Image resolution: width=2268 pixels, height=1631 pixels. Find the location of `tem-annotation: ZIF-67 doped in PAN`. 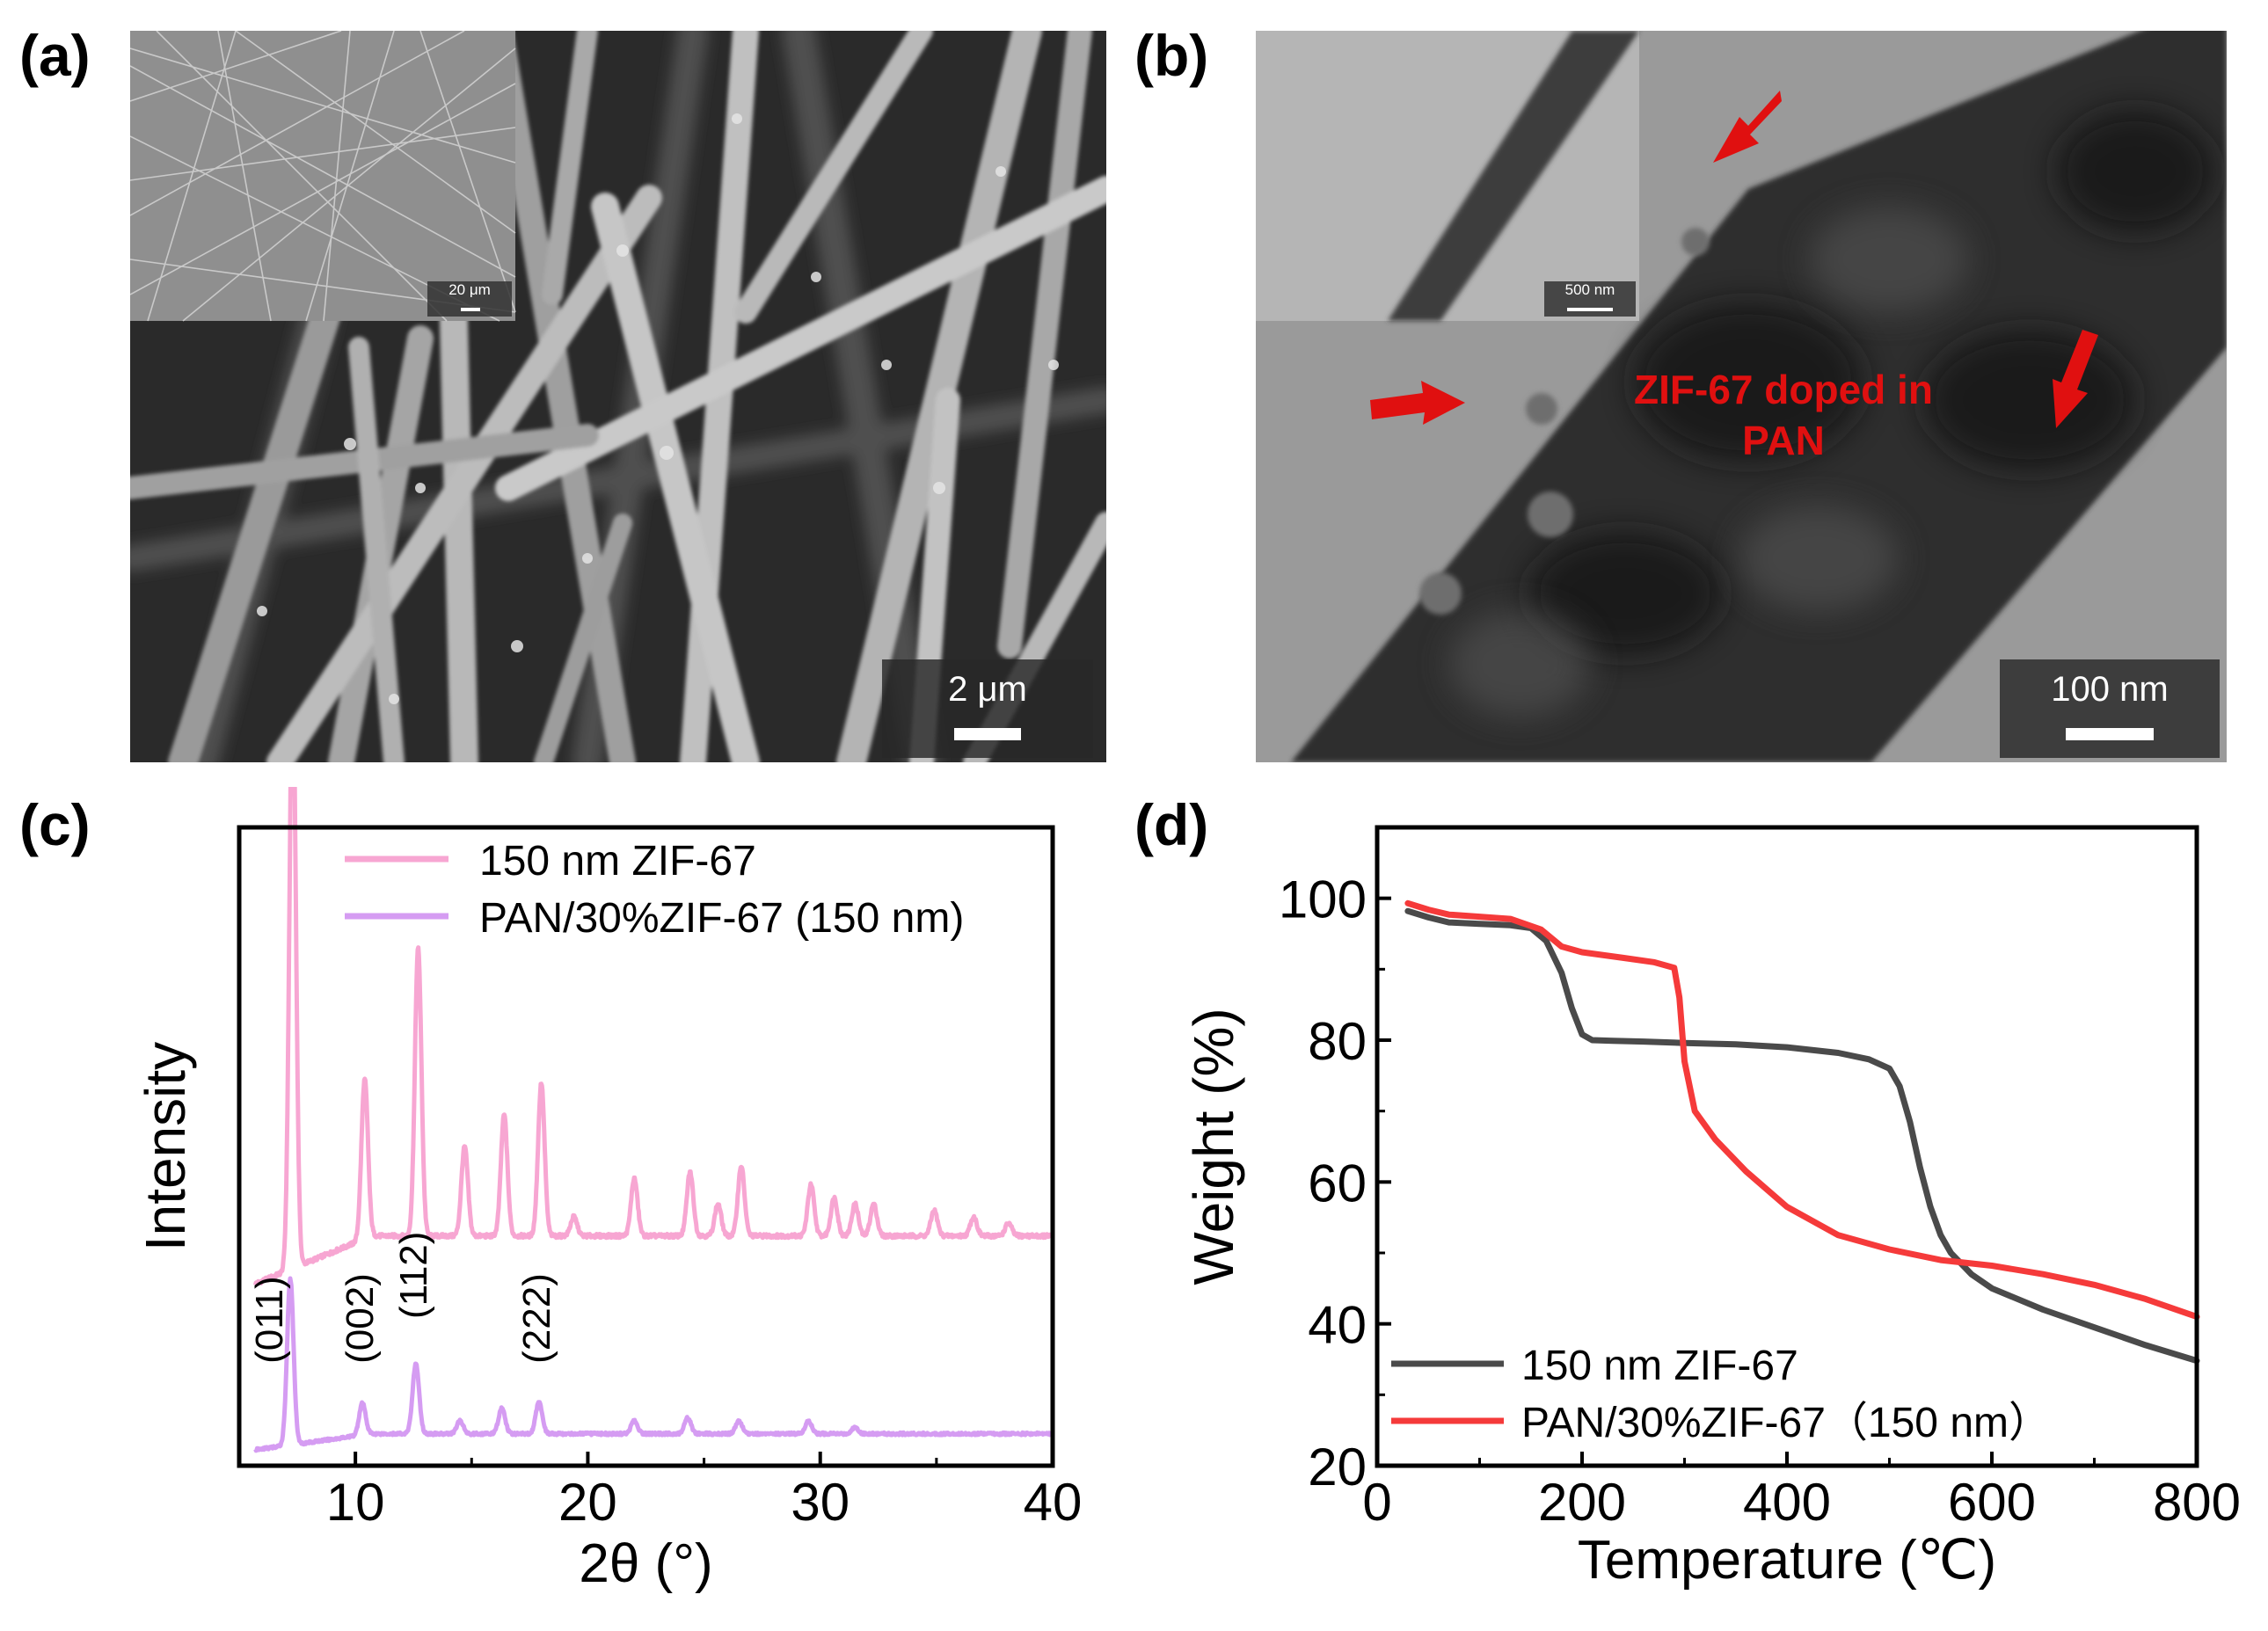

tem-annotation: ZIF-67 doped in PAN is located at coordinates (1783, 416).